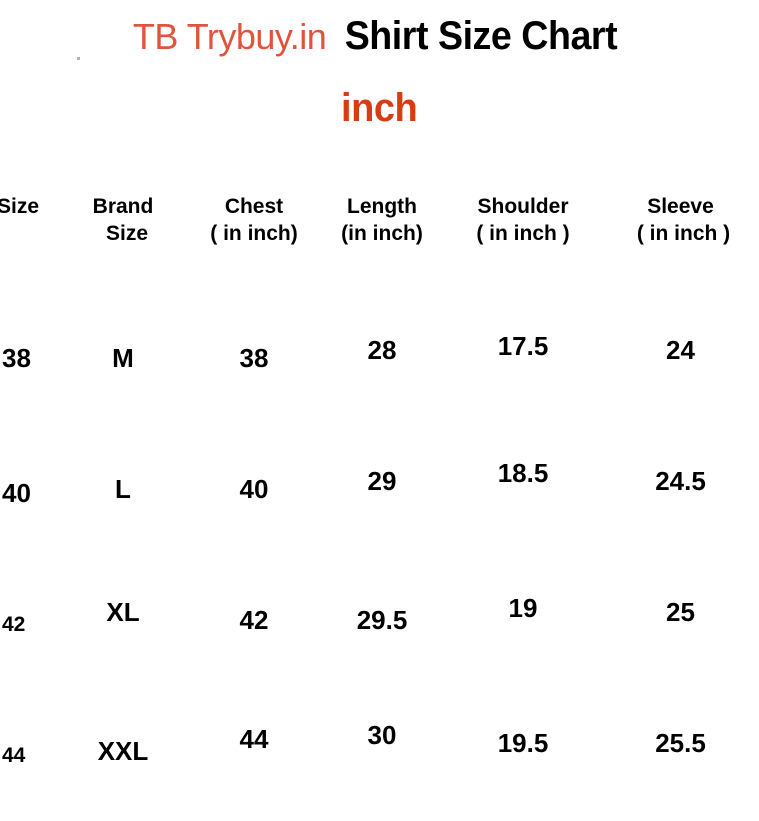 The image size is (759, 821). What do you see at coordinates (680, 350) in the screenshot?
I see `cell-sleeve: 24` at bounding box center [680, 350].